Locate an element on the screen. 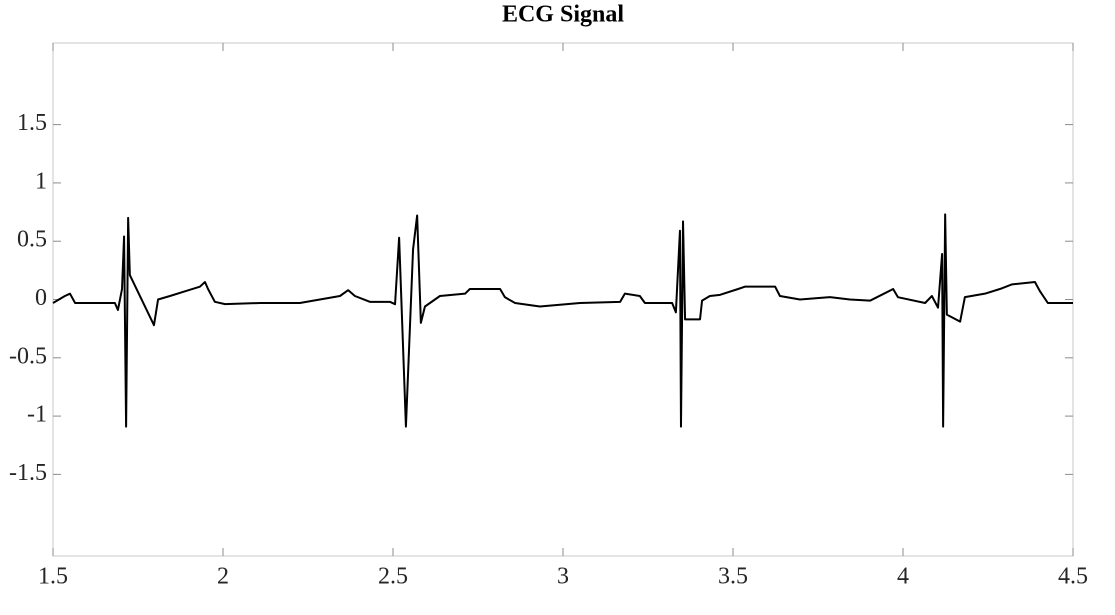  y-tick-label: -1.5 is located at coordinates (28, 473).